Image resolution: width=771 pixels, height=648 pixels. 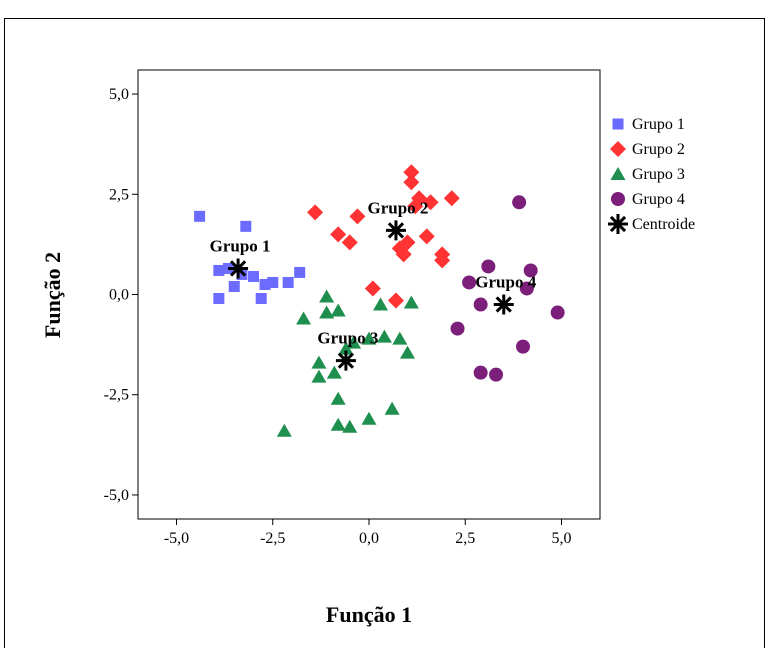 I want to click on y-tick-label: 2,5, so click(x=119, y=194).